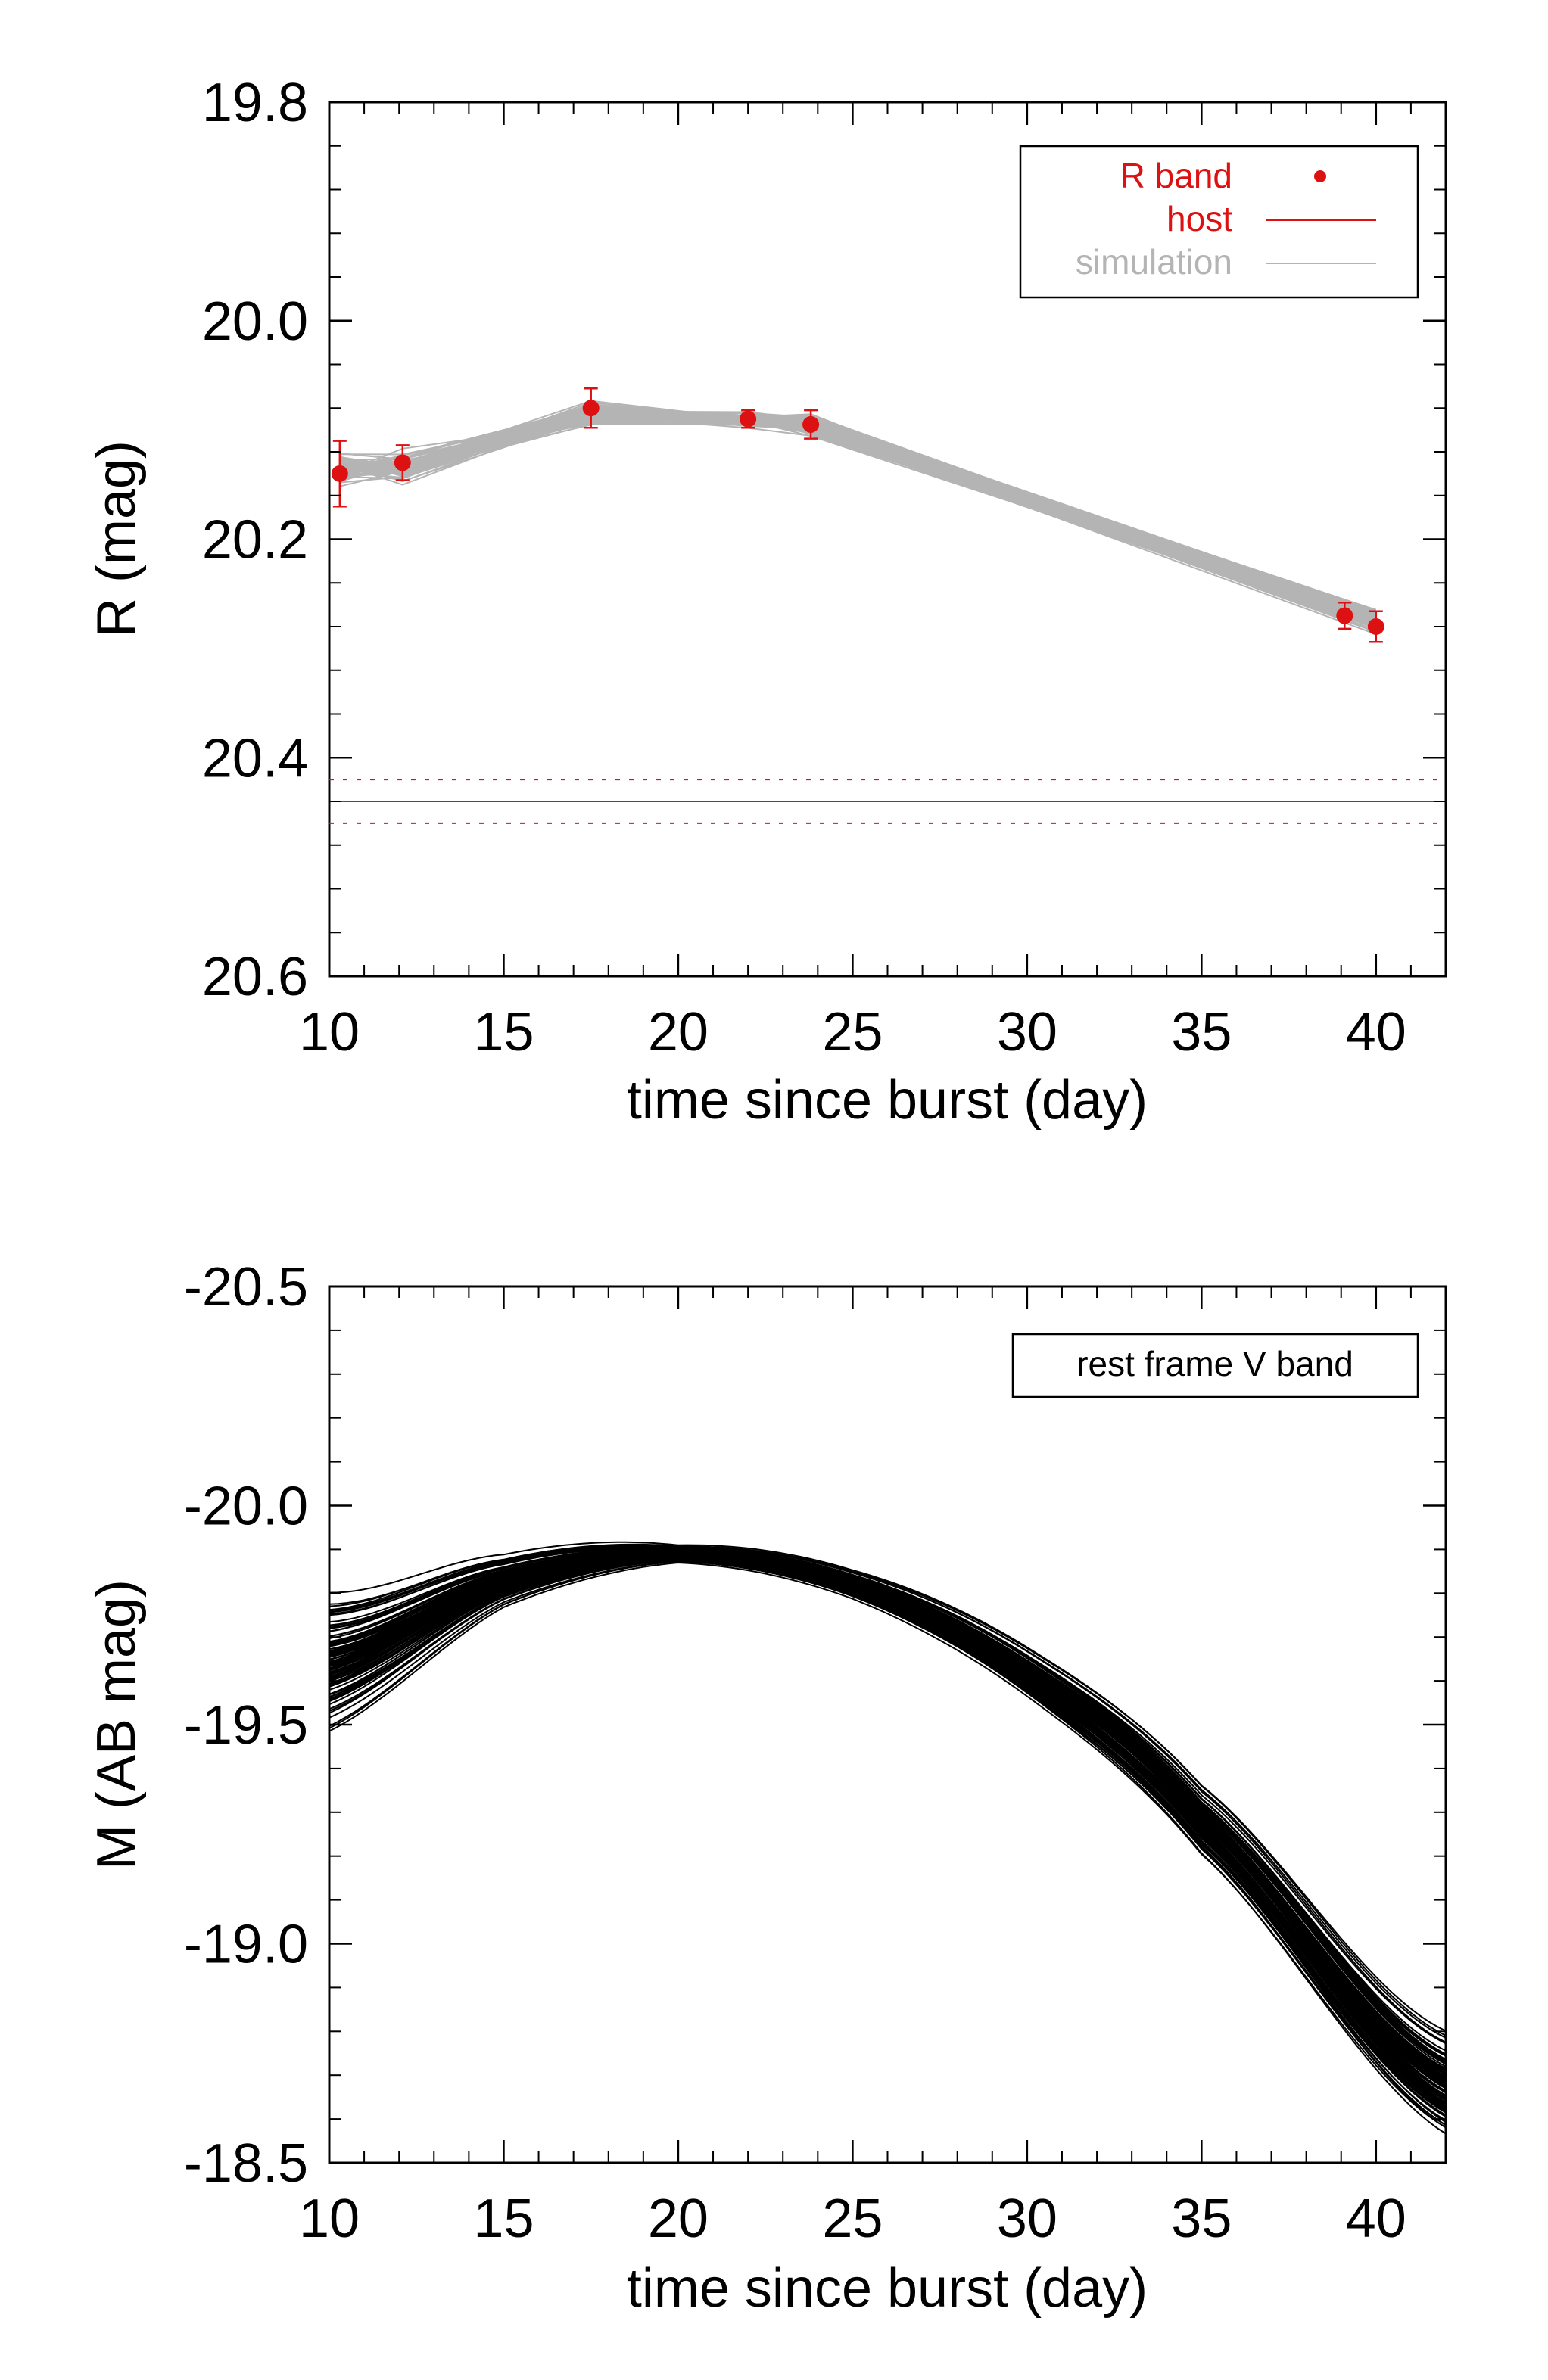 This screenshot has width=1548, height=2380. I want to click on legend: rest frame V band, so click(1215, 1365).